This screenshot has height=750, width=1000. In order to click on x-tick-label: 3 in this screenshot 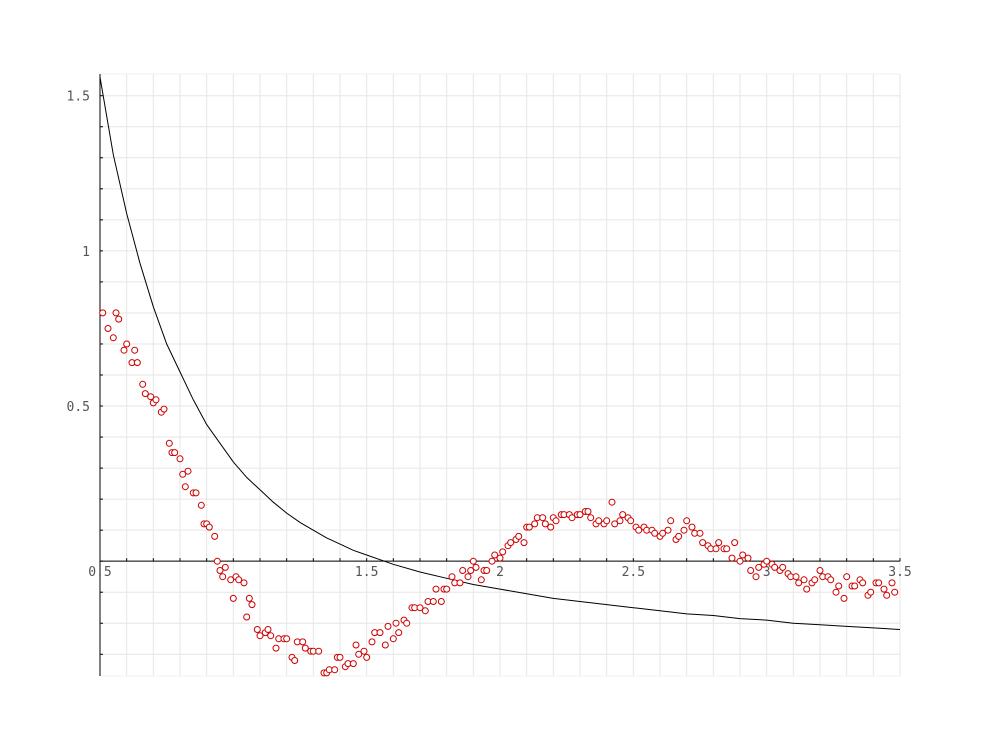, I will do `click(767, 572)`.